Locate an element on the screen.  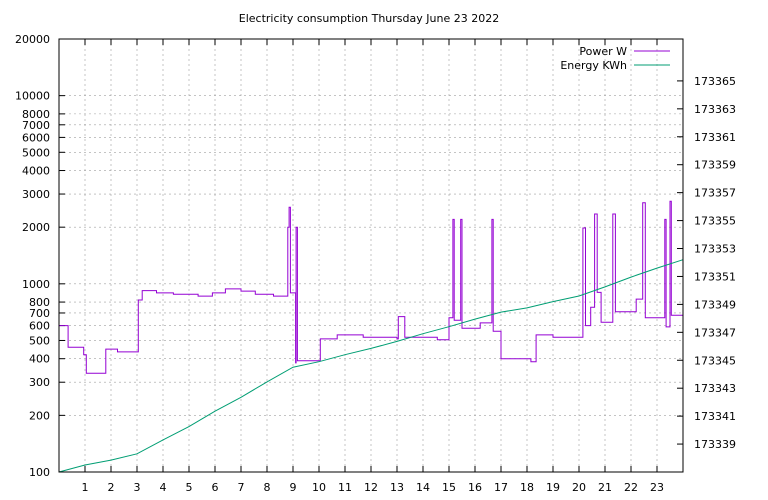
y-left-tick-label: 400 is located at coordinates (39, 359).